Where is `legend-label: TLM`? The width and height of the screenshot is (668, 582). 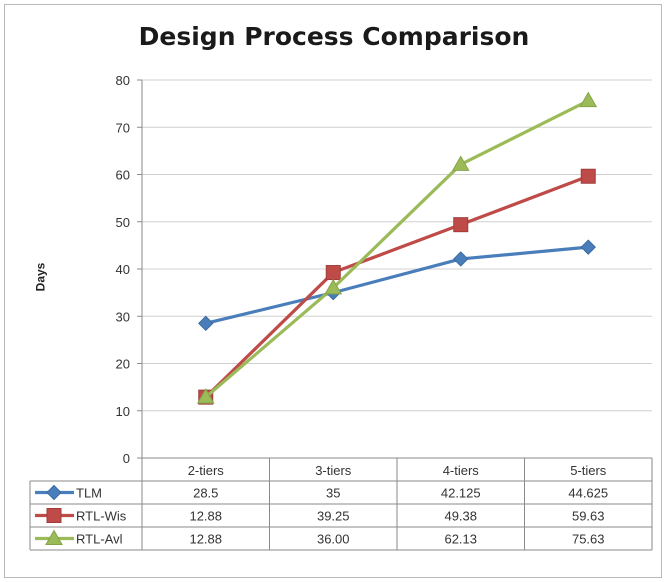
legend-label: TLM is located at coordinates (89, 493).